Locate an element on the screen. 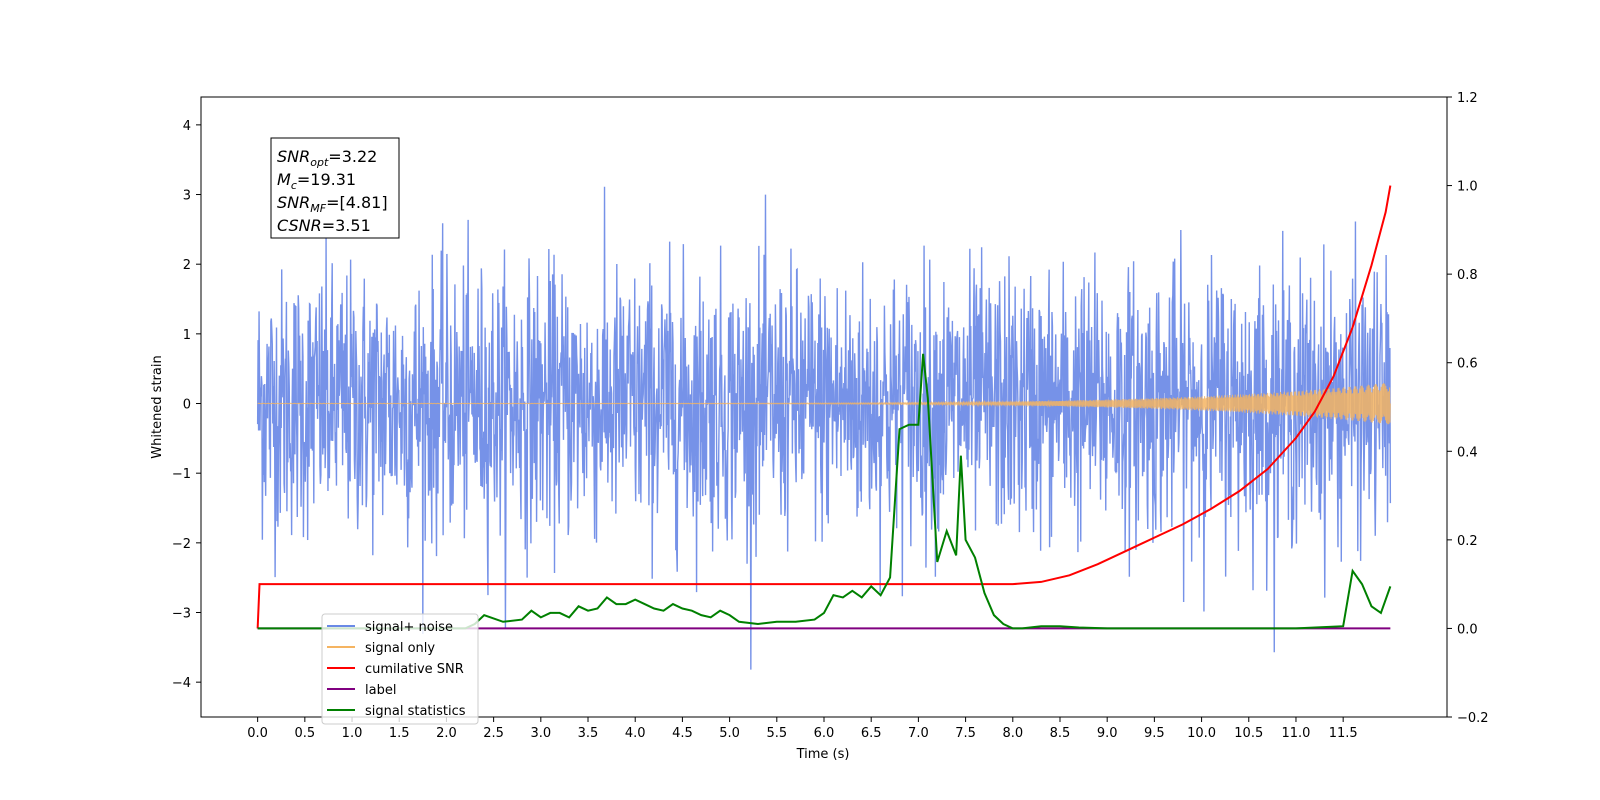  x-tick-label: 5.5 is located at coordinates (776, 733).